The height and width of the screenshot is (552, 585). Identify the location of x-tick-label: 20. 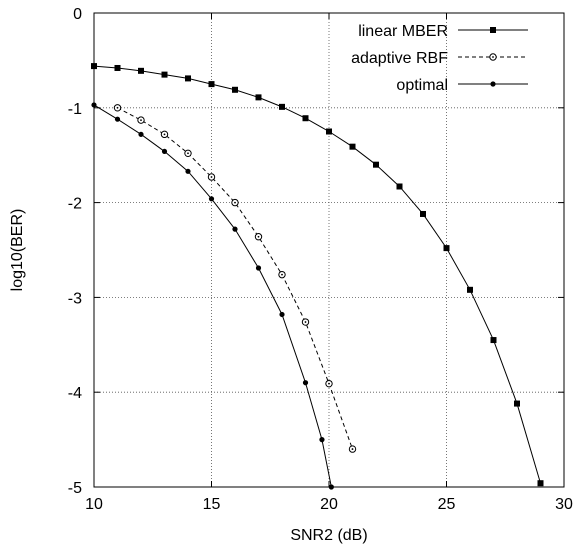
(329, 504).